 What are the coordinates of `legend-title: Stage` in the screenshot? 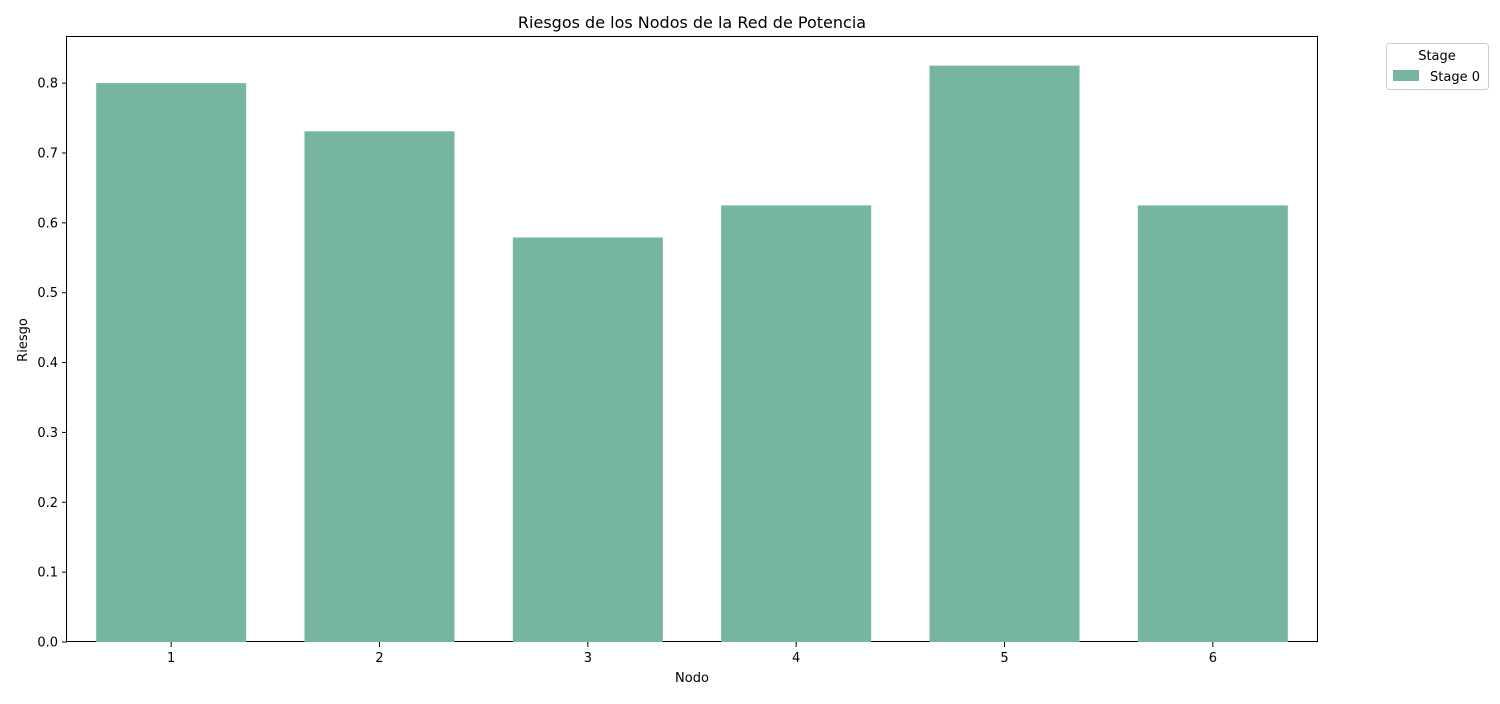 It's located at (1437, 56).